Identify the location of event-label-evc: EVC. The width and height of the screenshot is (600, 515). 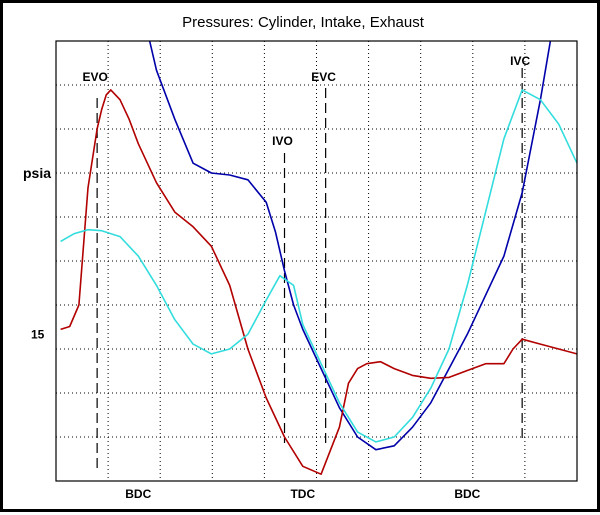
(323, 77).